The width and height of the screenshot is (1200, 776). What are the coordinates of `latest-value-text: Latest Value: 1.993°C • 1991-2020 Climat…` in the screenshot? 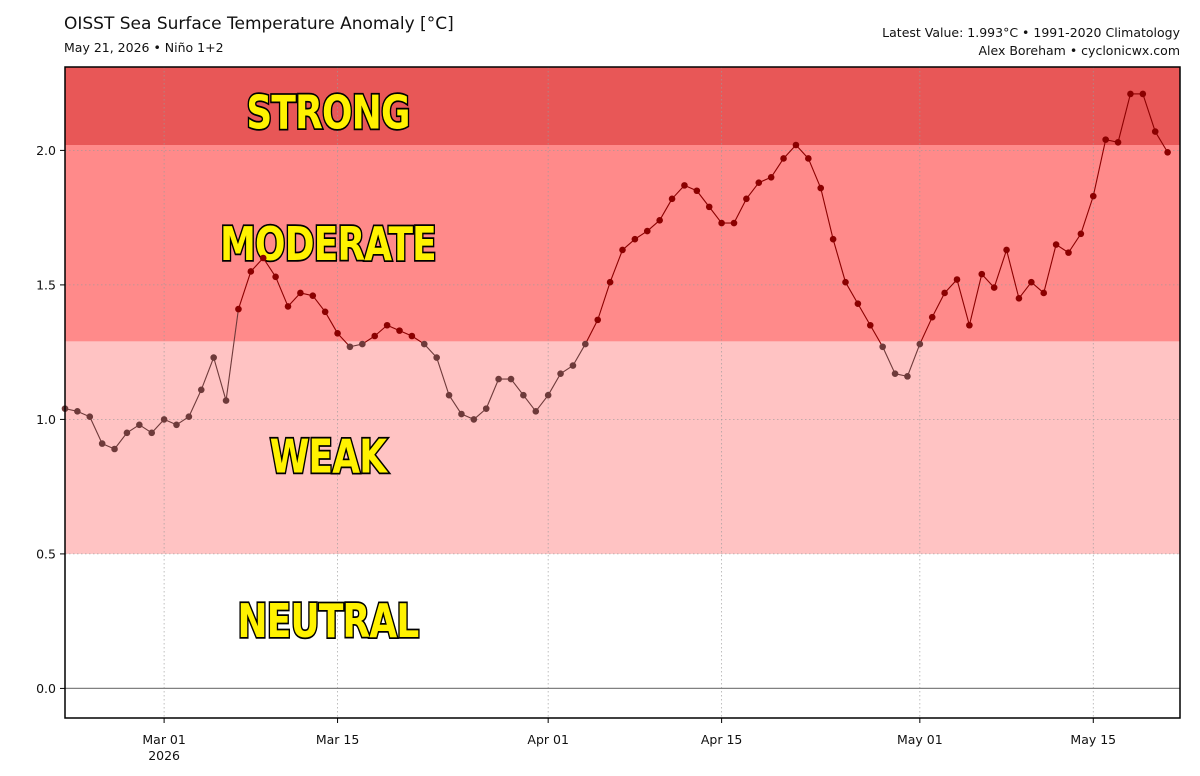 It's located at (1031, 32).